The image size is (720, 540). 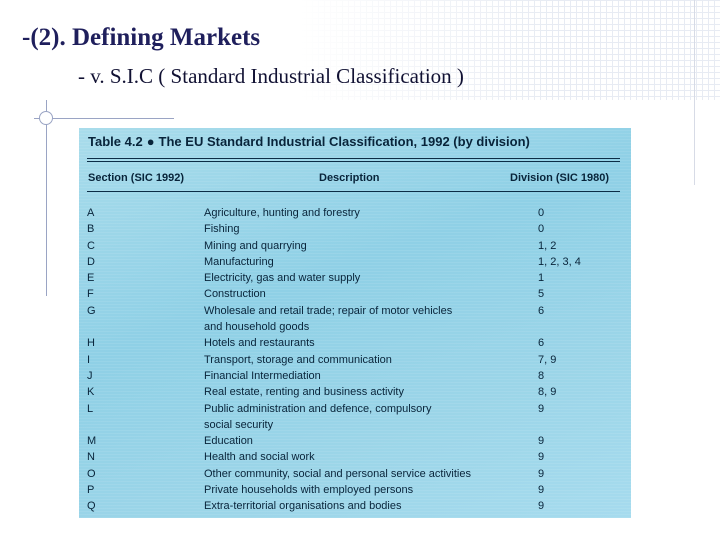 What do you see at coordinates (547, 245) in the screenshot?
I see `division-cell: 1, 2` at bounding box center [547, 245].